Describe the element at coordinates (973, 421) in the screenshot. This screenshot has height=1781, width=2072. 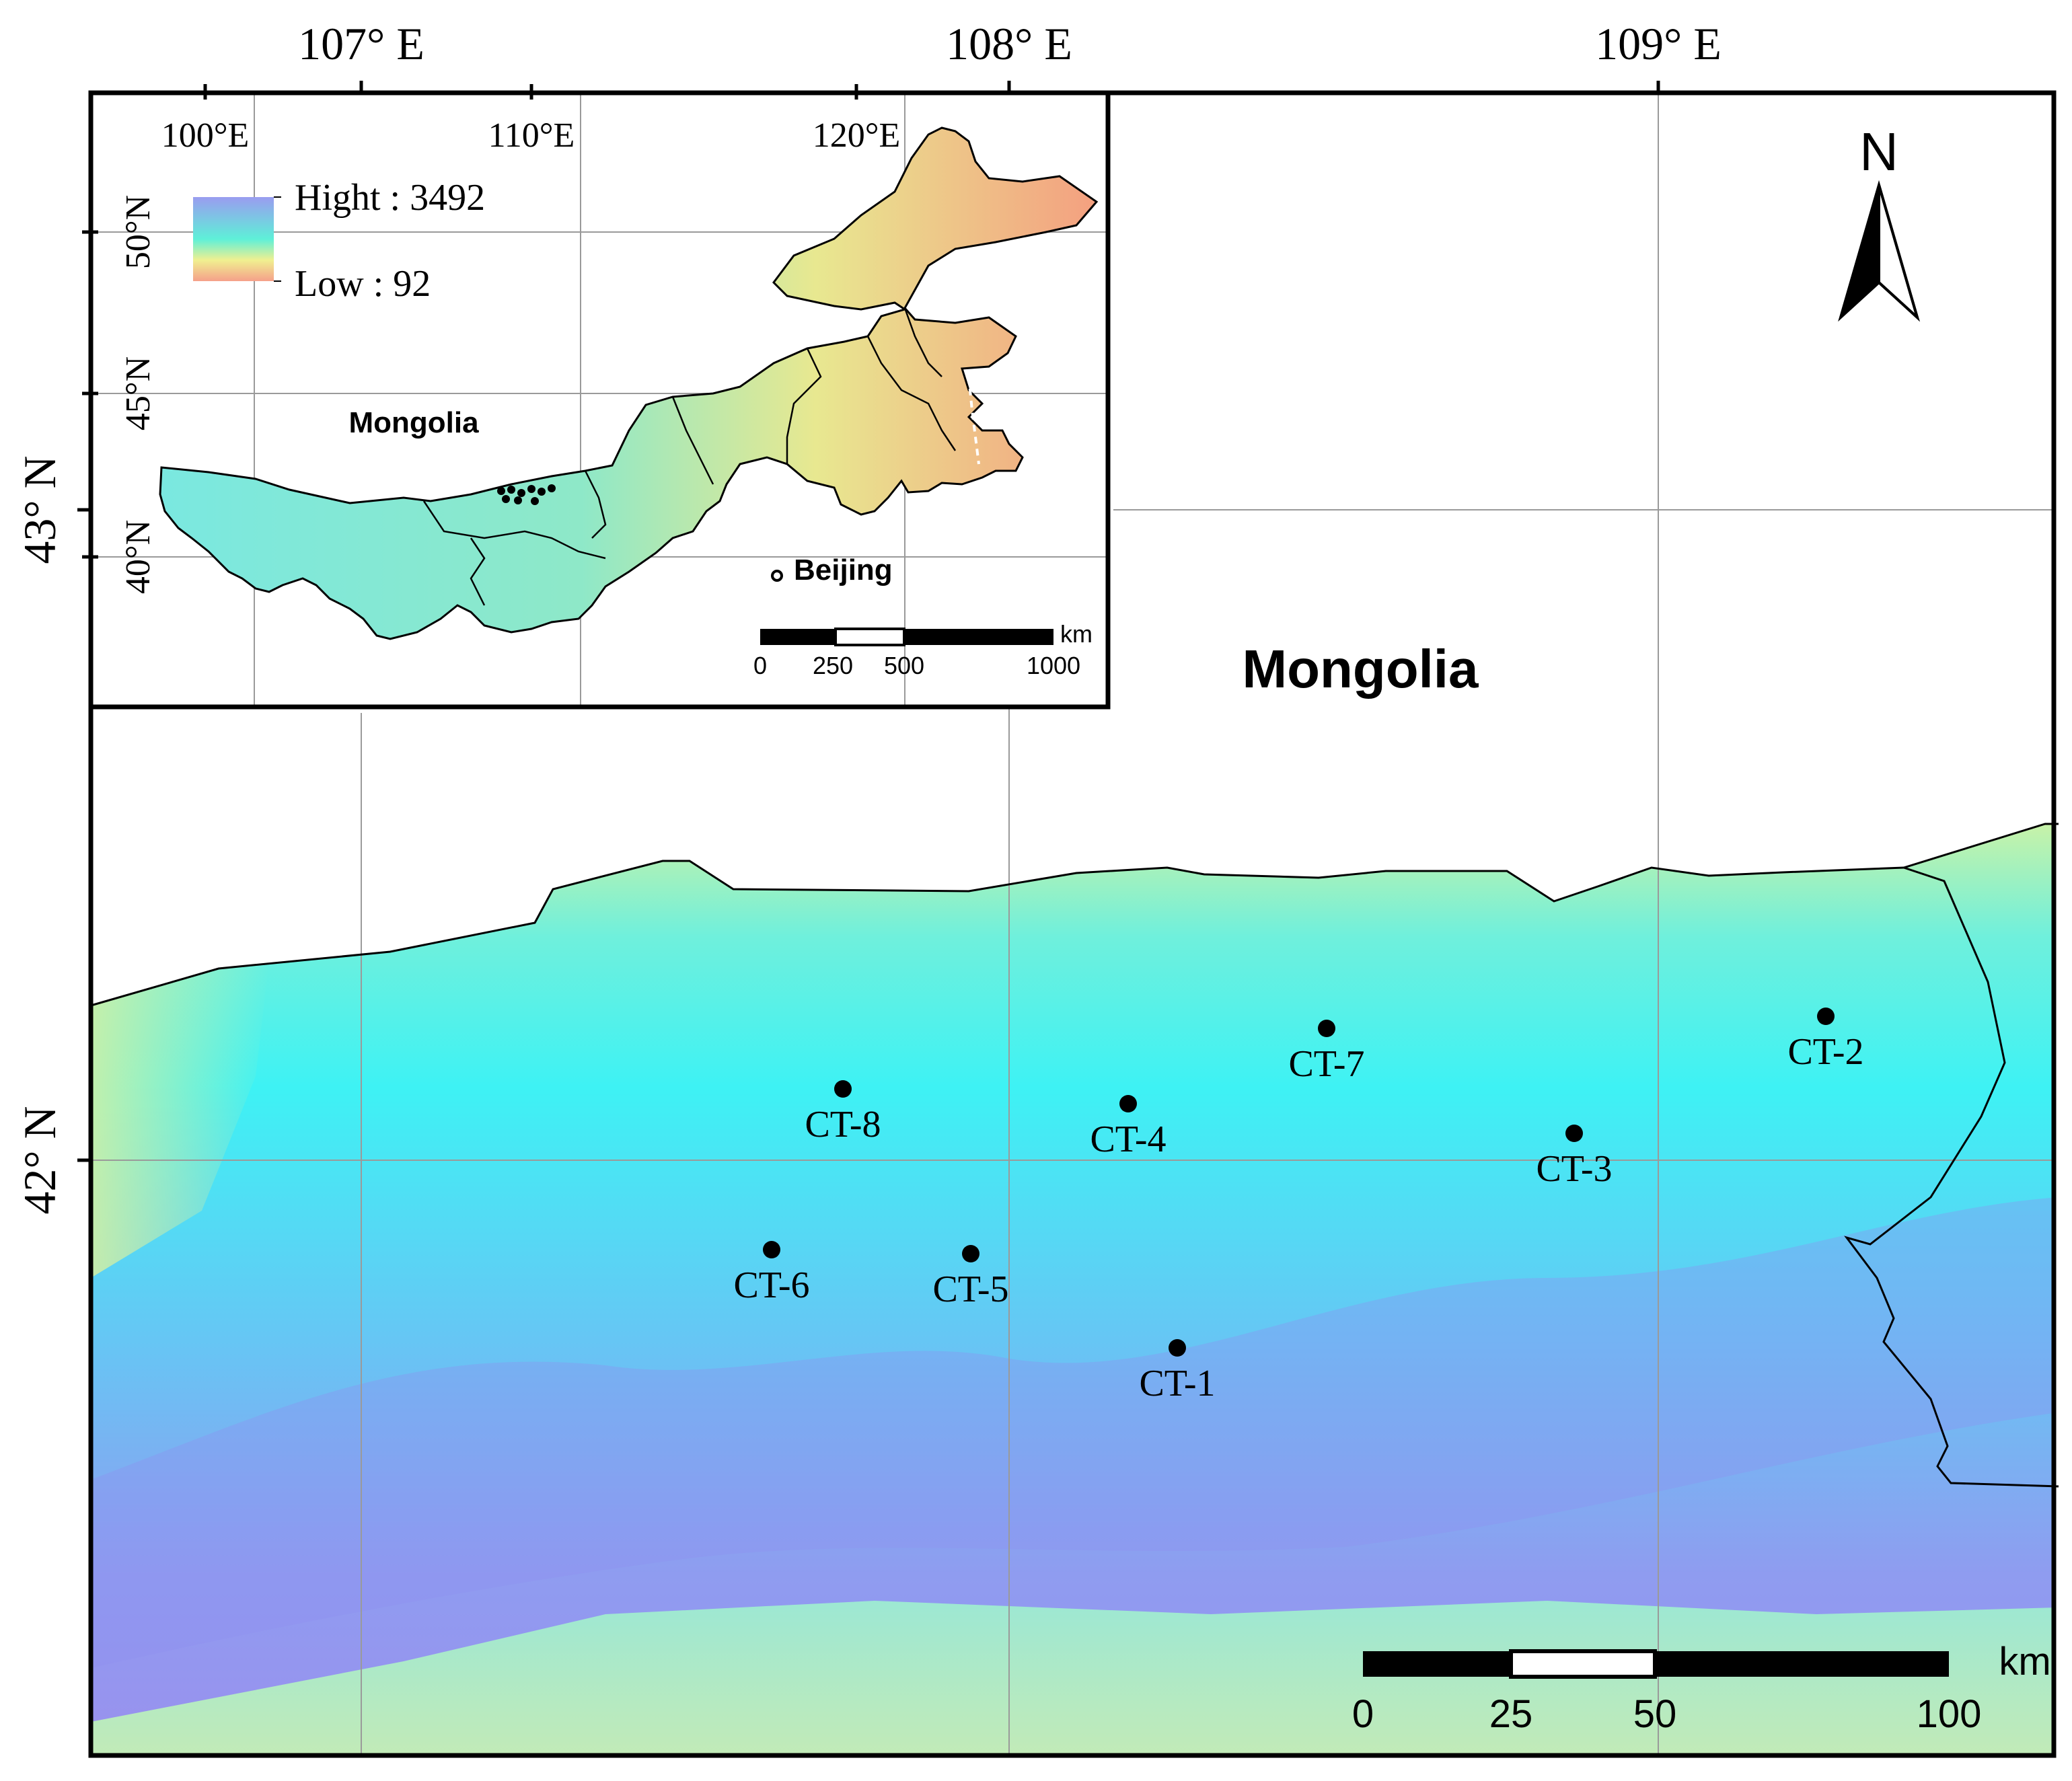
I see `dashed-boundary` at that location.